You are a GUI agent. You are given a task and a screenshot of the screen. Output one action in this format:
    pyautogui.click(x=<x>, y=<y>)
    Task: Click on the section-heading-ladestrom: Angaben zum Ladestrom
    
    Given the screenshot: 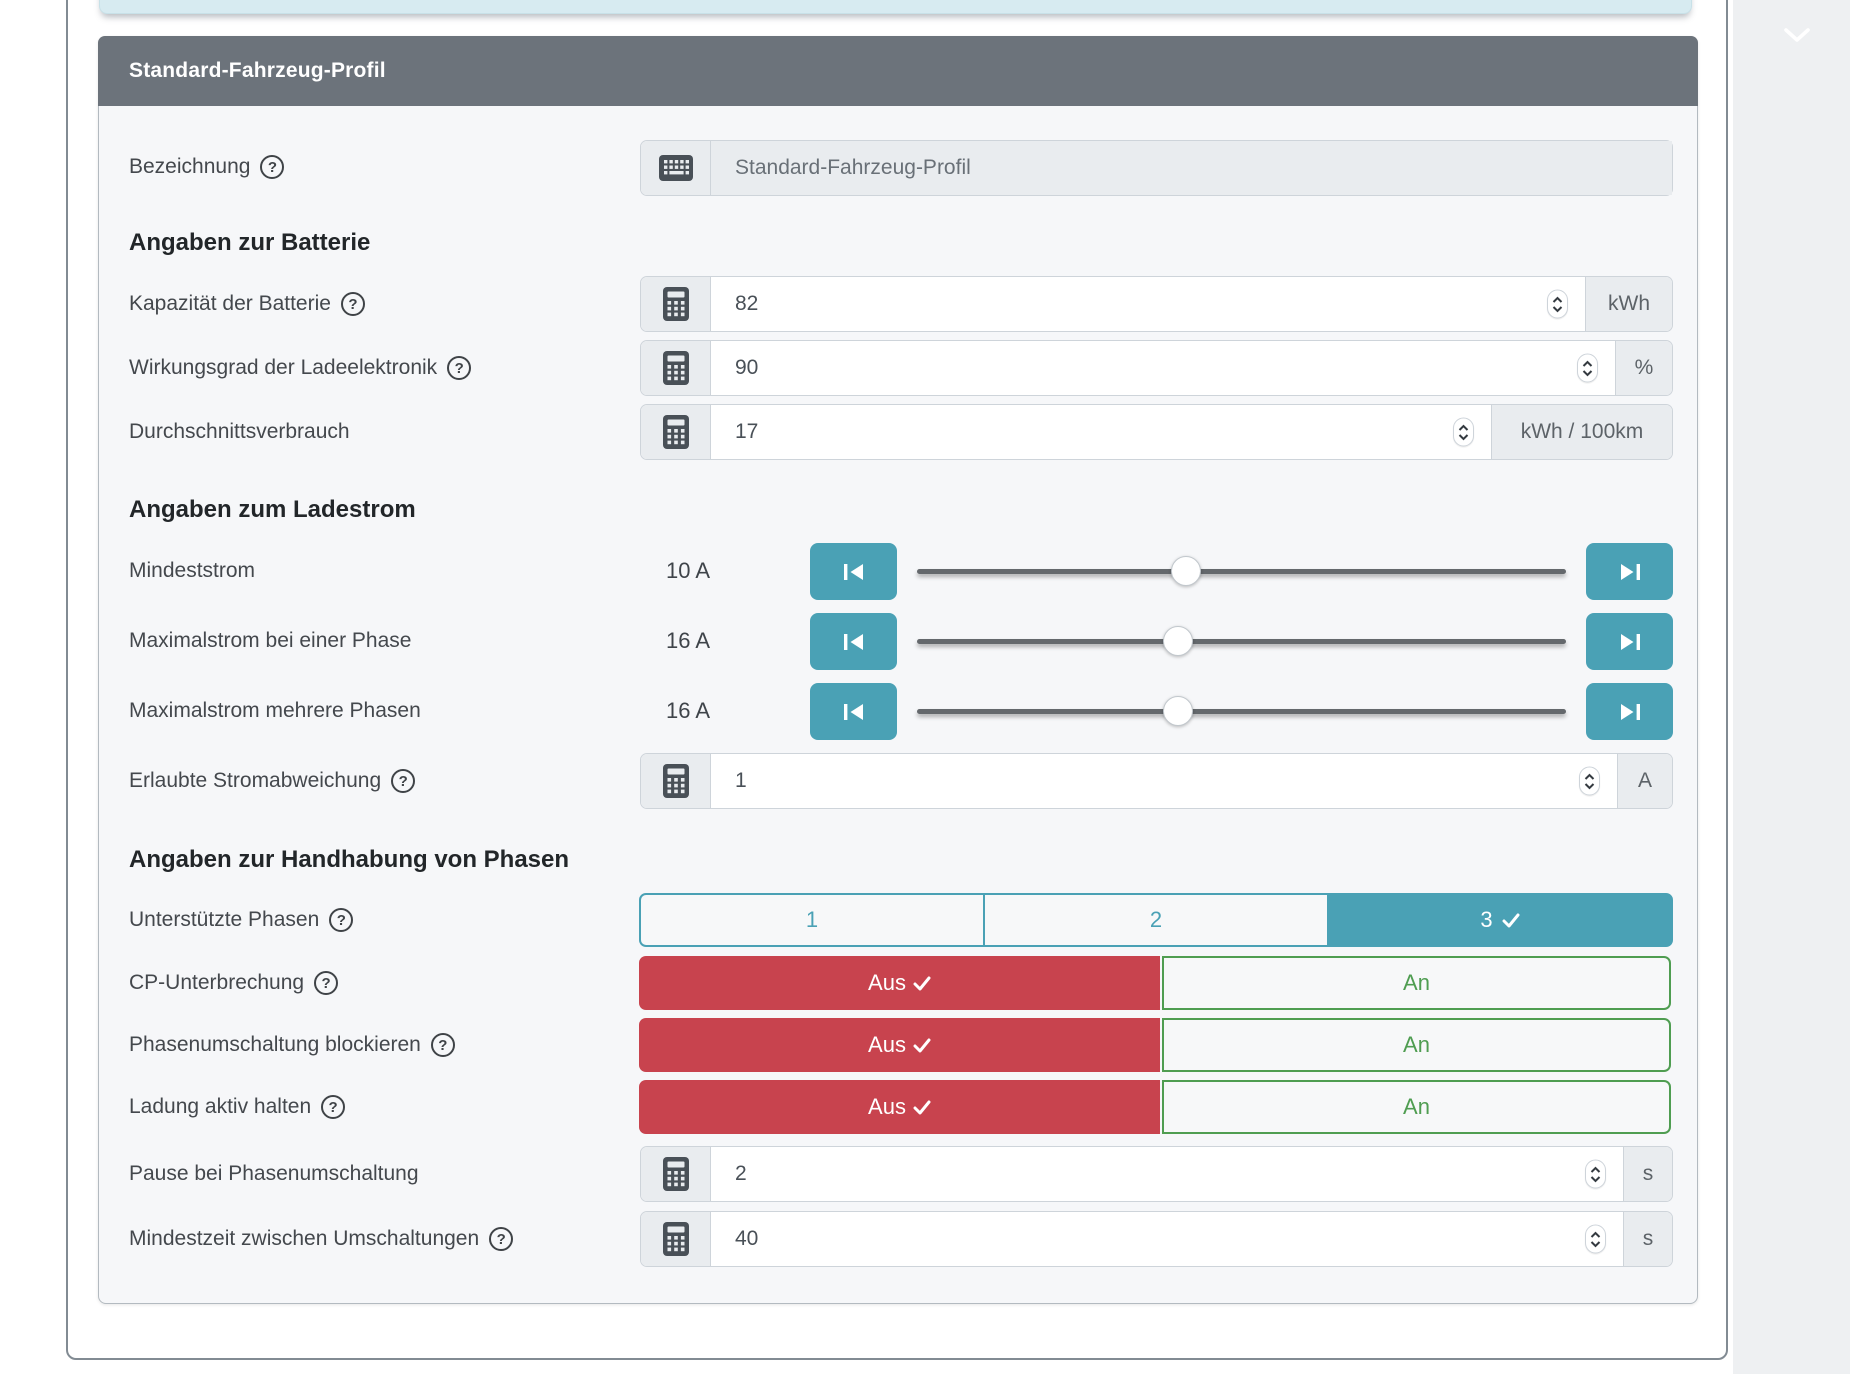 What is the action you would take?
    pyautogui.click(x=272, y=509)
    